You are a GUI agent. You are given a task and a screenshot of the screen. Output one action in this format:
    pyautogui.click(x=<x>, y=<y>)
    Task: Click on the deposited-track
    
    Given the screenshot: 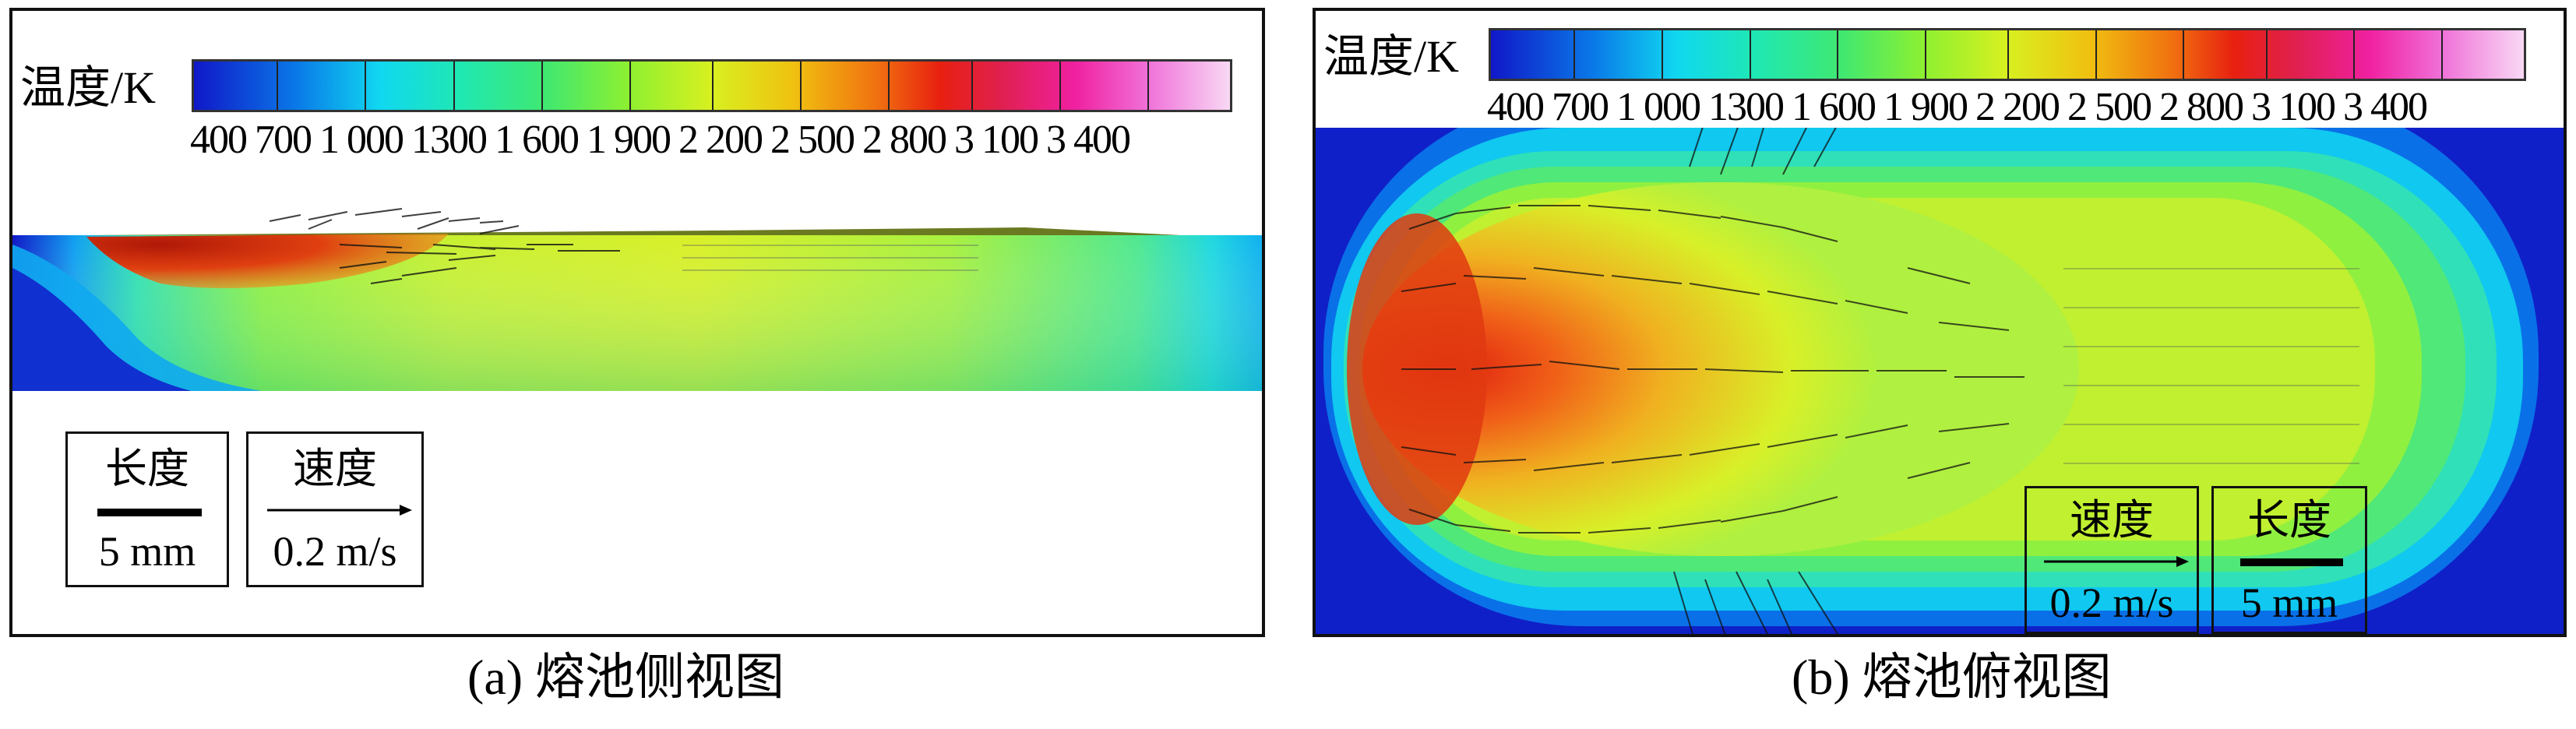 What is the action you would take?
    pyautogui.click(x=635, y=231)
    